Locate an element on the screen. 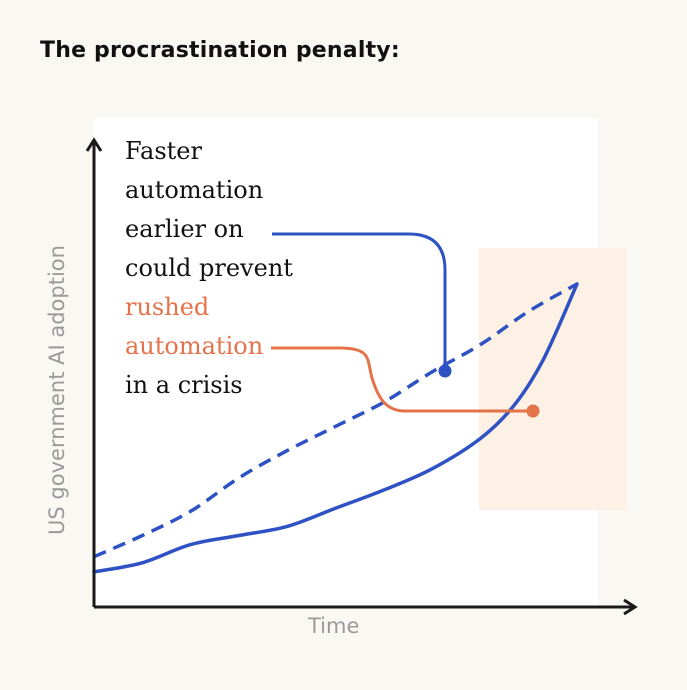 This screenshot has height=690, width=687. y-axis-arrow is located at coordinates (94, 144).